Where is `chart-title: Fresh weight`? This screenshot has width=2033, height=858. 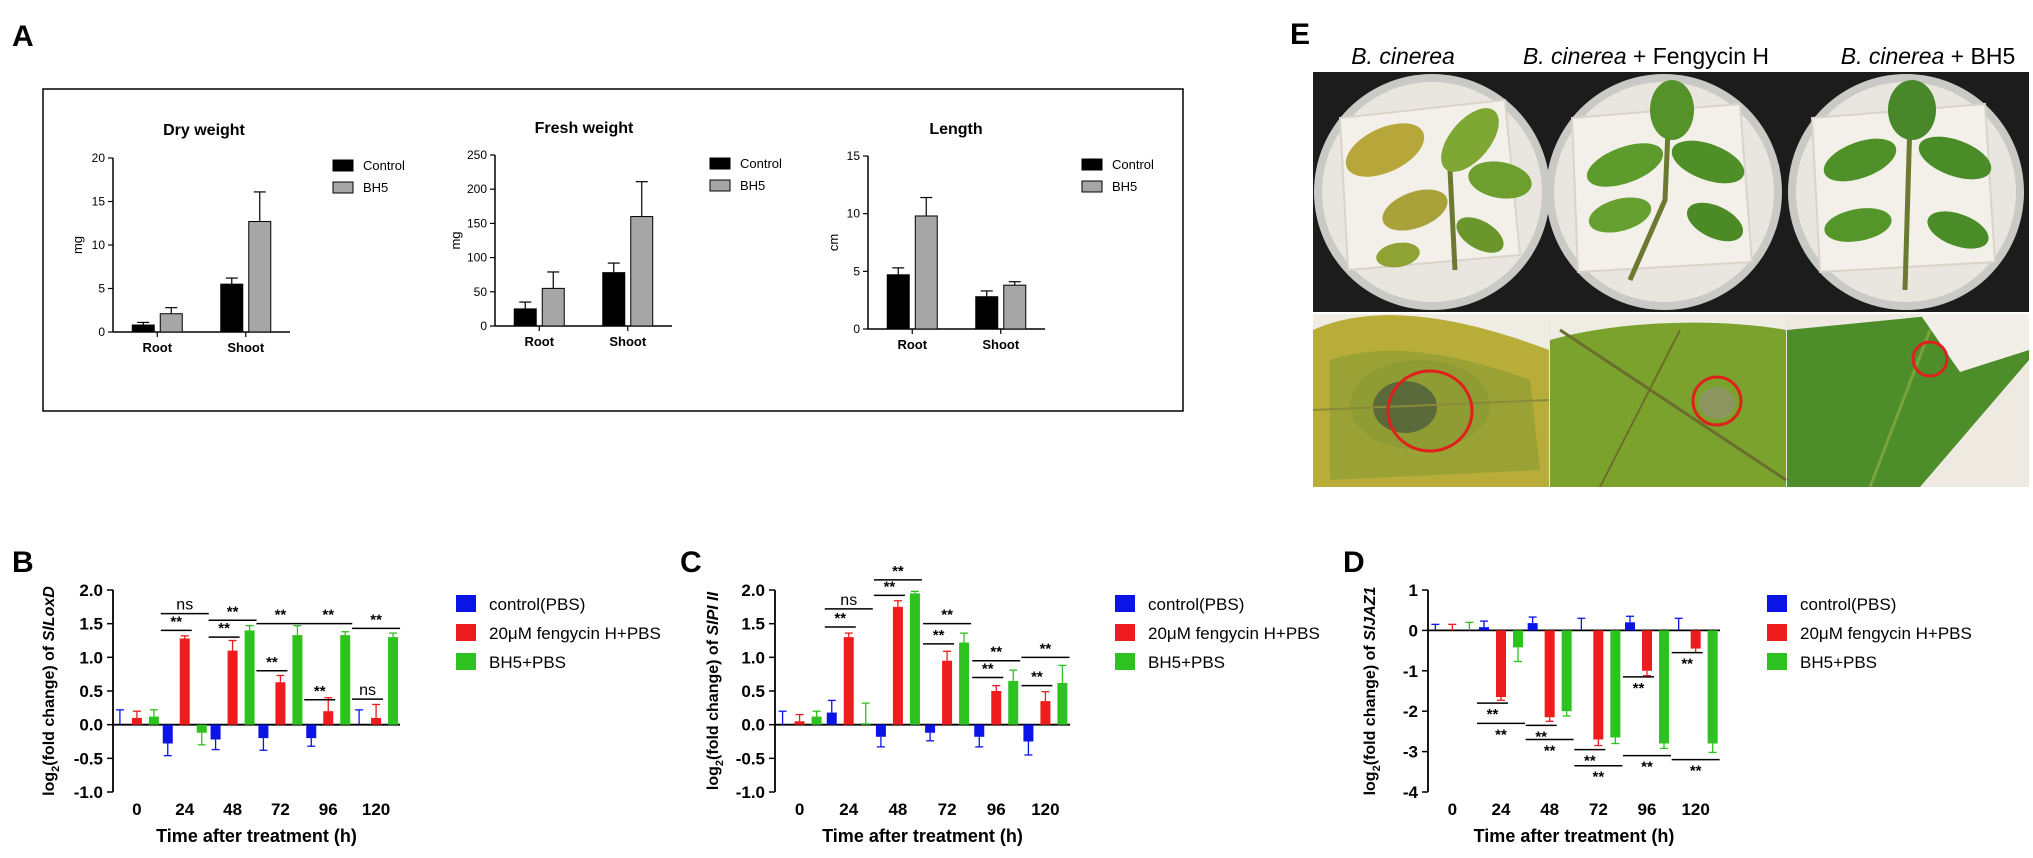
chart-title: Fresh weight is located at coordinates (584, 128).